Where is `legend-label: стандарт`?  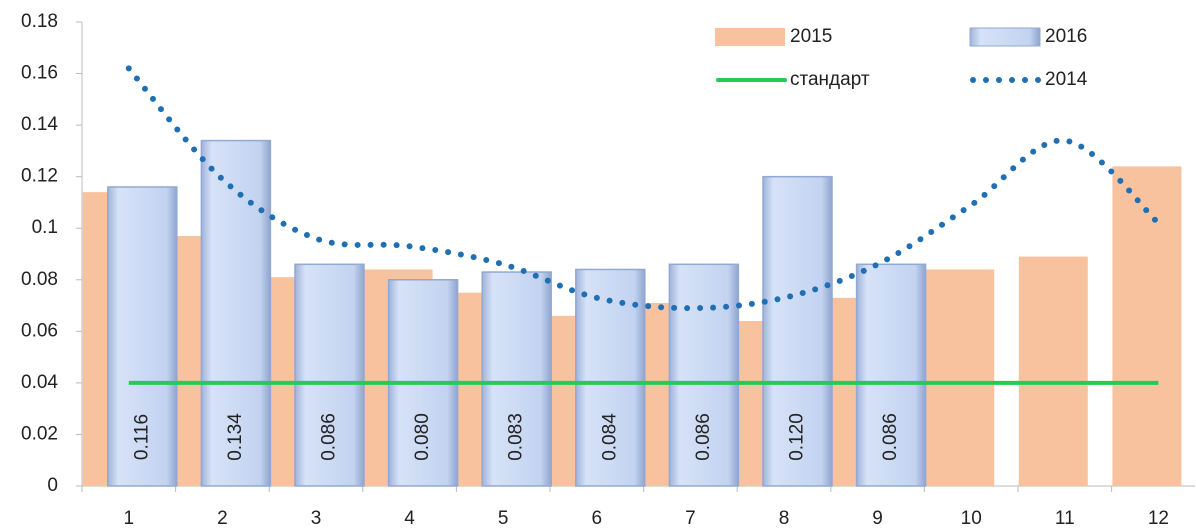 legend-label: стандарт is located at coordinates (830, 79).